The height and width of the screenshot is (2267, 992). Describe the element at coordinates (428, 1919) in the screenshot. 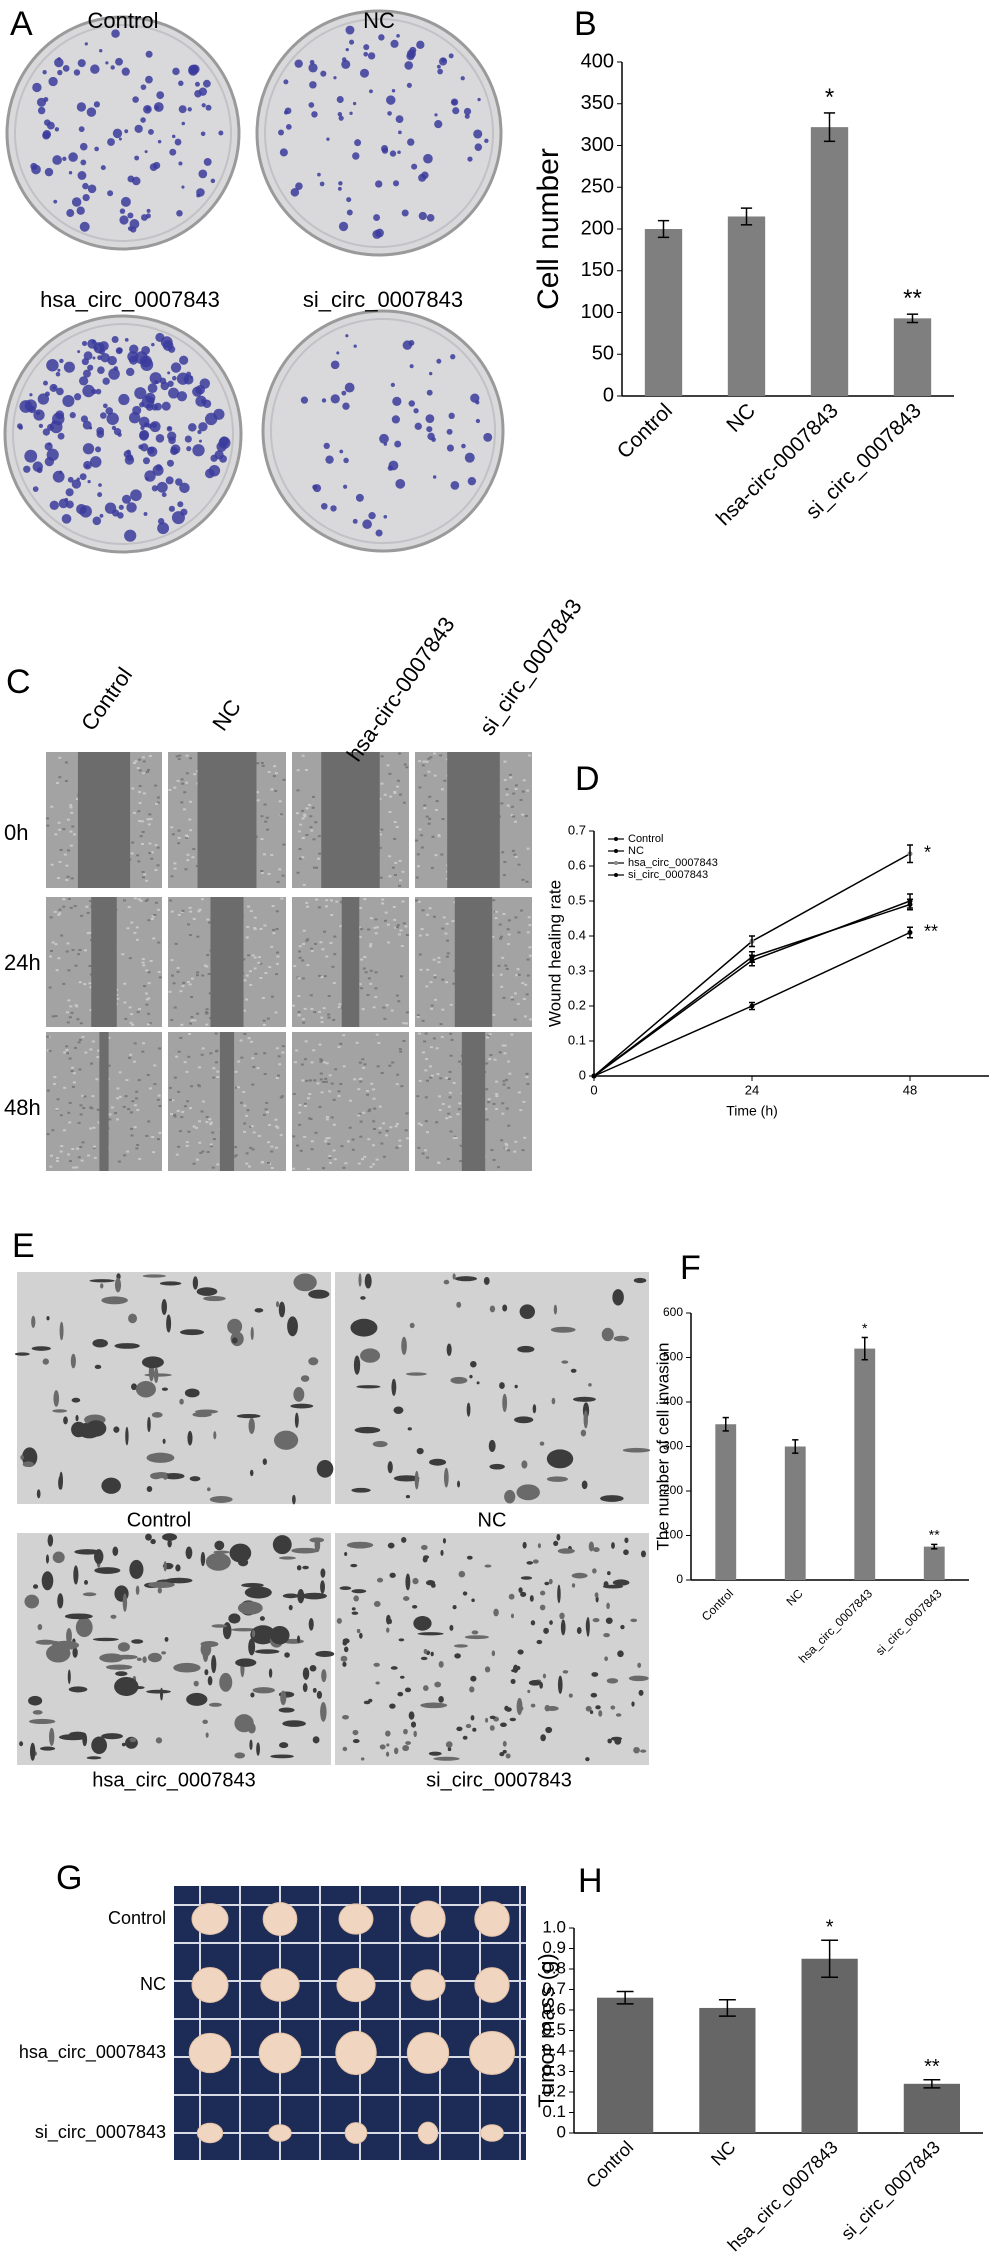

I see `tumor` at that location.